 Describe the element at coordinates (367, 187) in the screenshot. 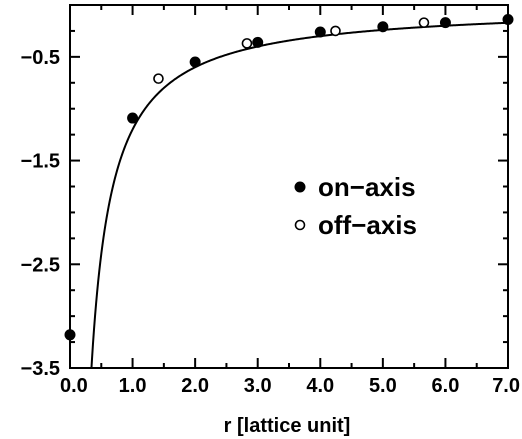

I see `legend-label: on−axis` at that location.